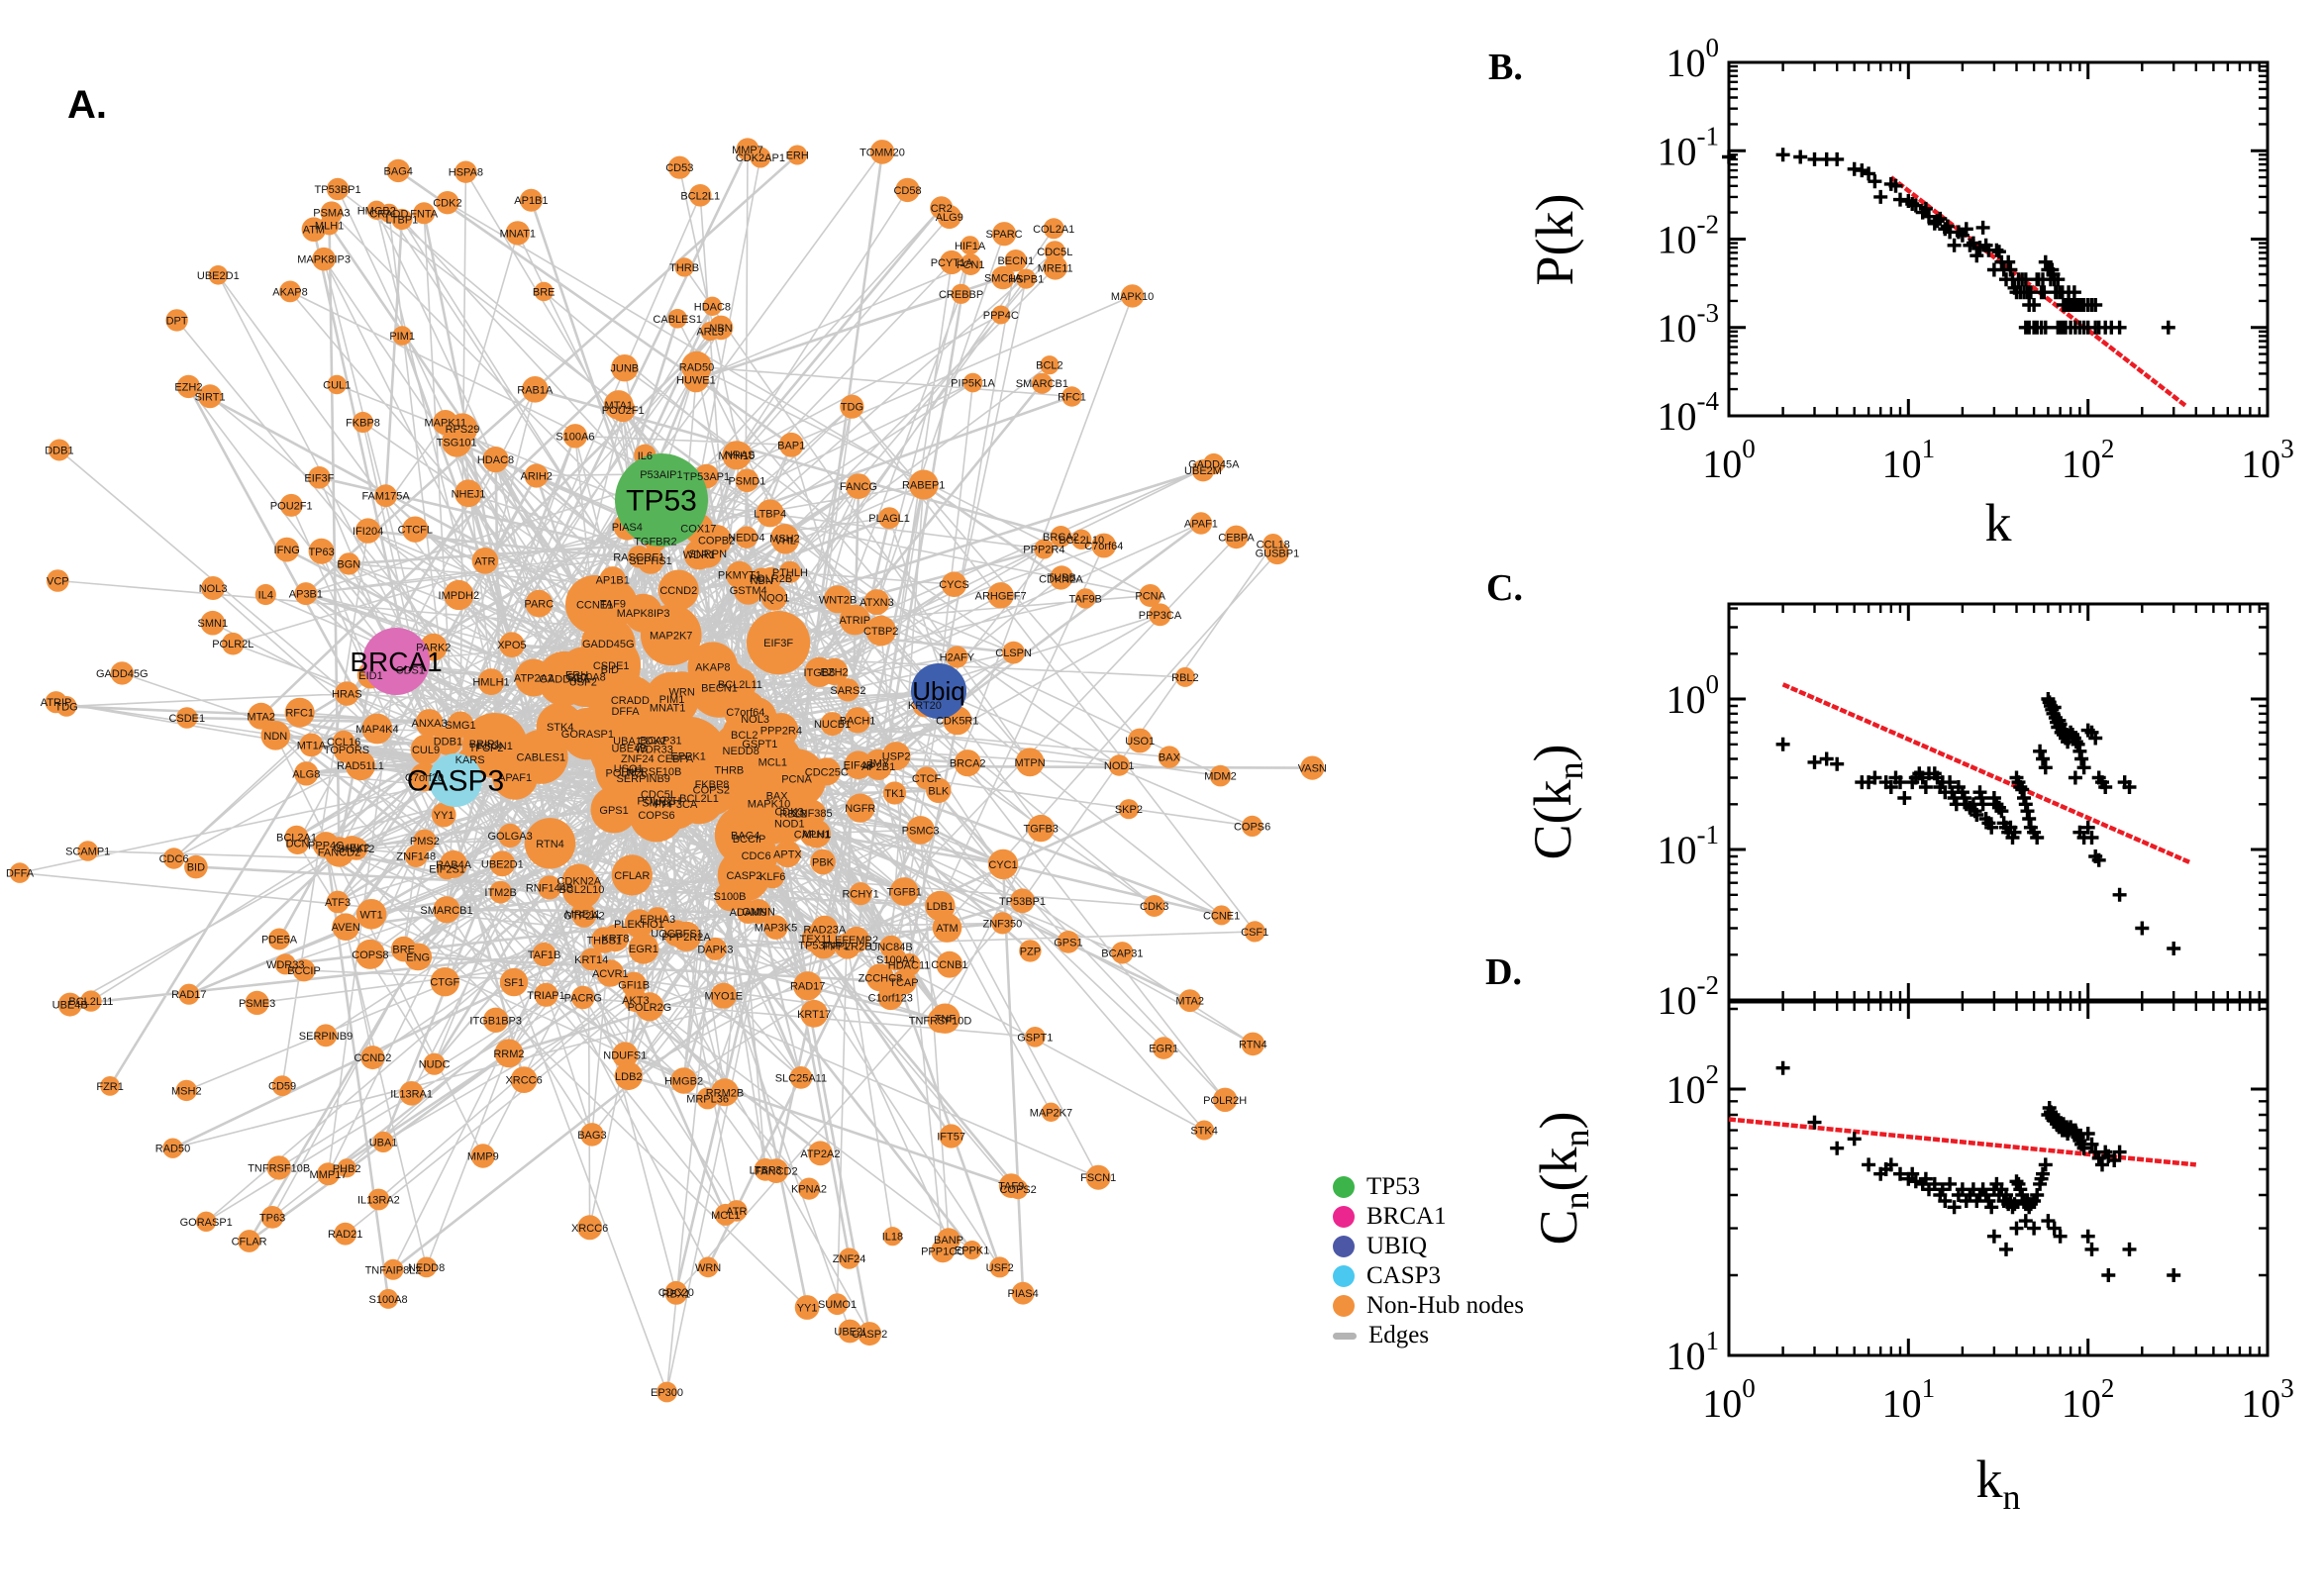  I want to click on network-node-label: COPS6, so click(1252, 827).